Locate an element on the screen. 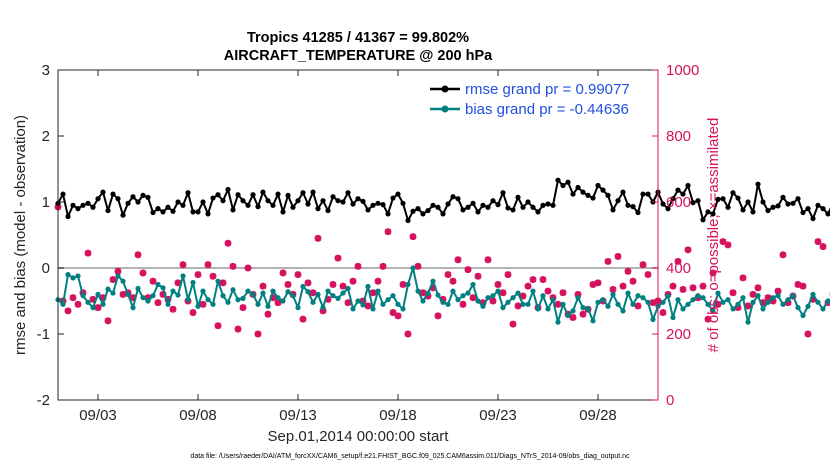  x-axis-label: Sep.01,2014 00:00:00 start is located at coordinates (359, 436).